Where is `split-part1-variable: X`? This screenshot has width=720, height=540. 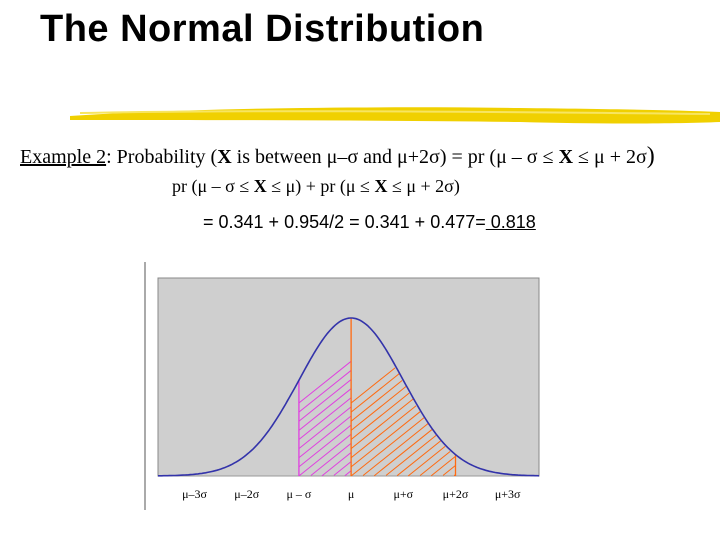 split-part1-variable: X is located at coordinates (260, 186).